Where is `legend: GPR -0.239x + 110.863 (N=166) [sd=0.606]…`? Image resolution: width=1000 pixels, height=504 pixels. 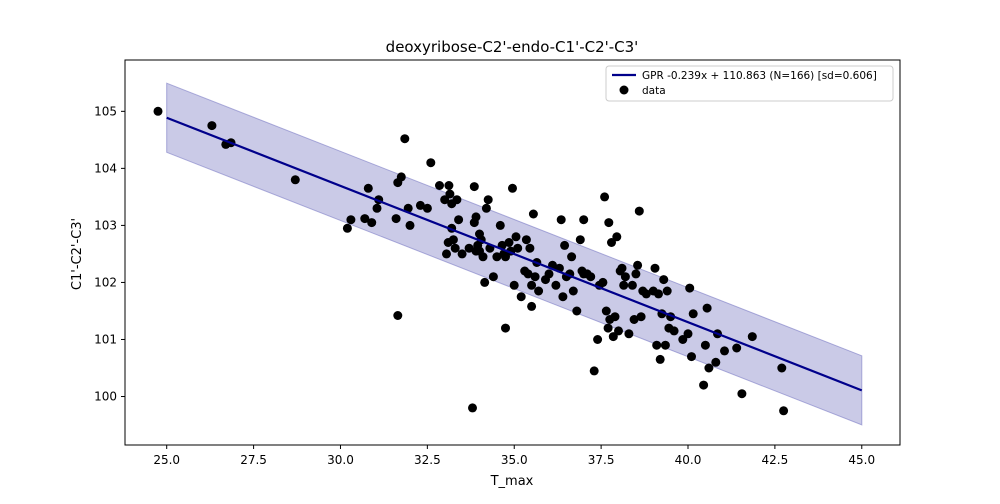 legend: GPR -0.239x + 110.863 (N=166) [sd=0.606]… is located at coordinates (749, 83).